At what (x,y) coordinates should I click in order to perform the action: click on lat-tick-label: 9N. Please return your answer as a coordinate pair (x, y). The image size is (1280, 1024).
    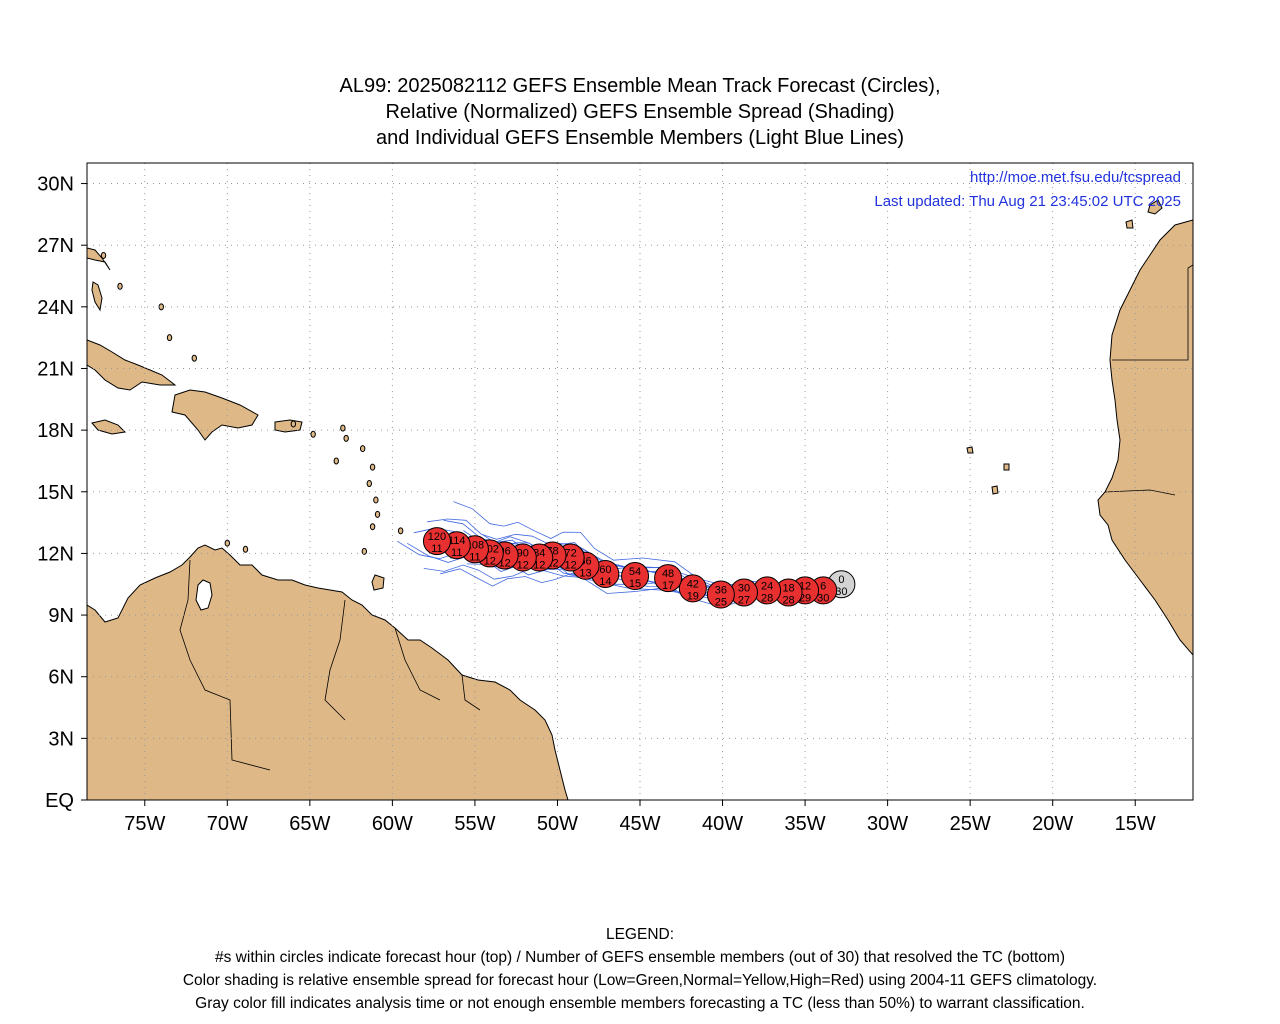
    Looking at the image, I should click on (61, 616).